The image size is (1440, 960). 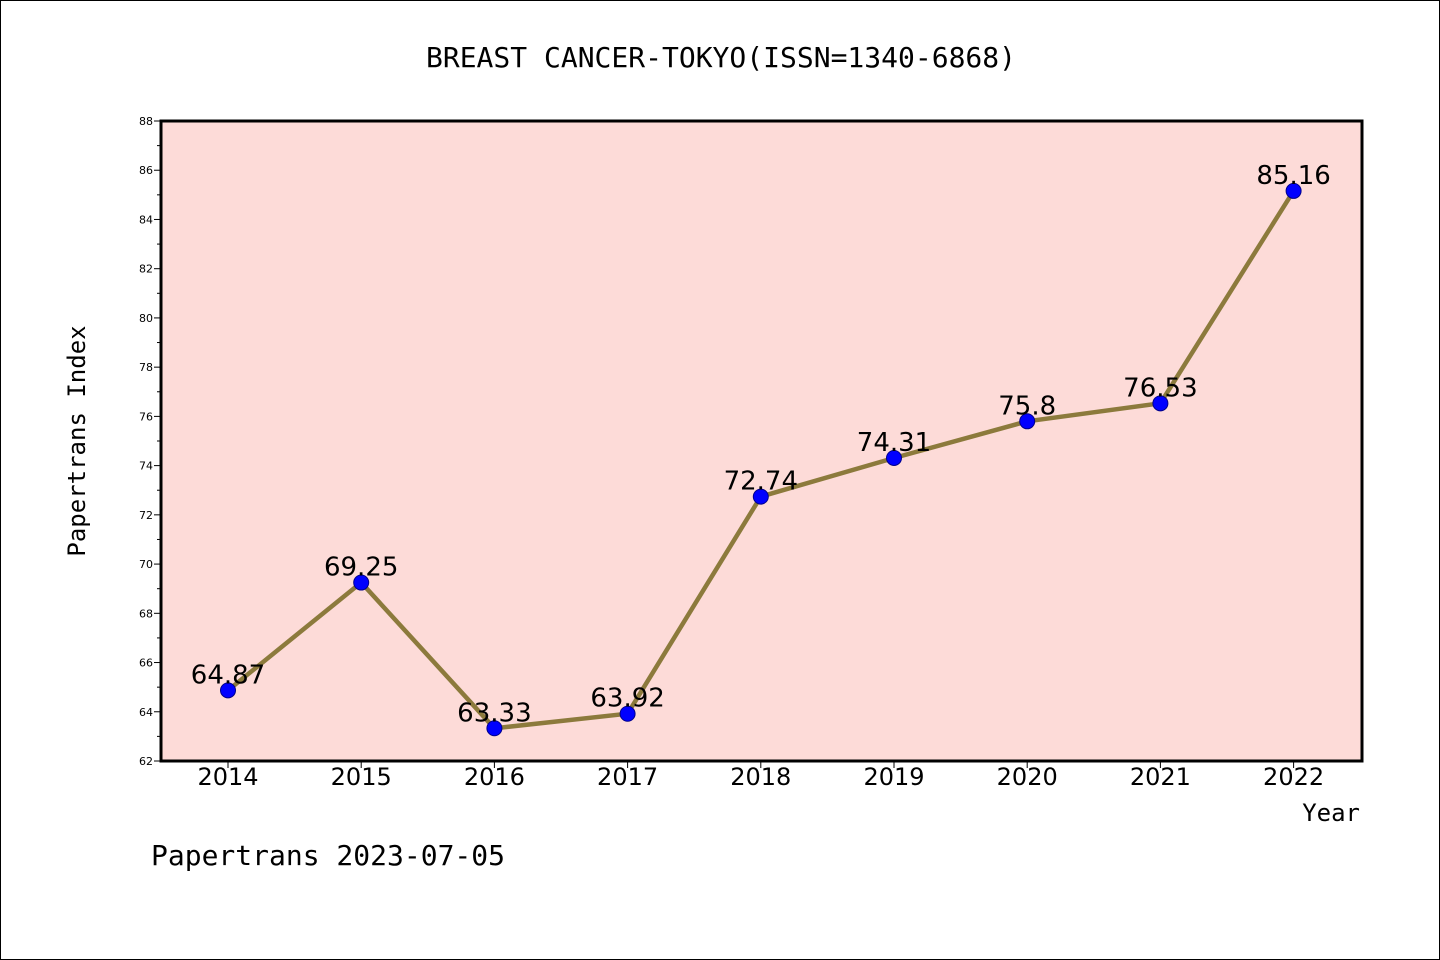 I want to click on x-tick-label: 2018, so click(x=760, y=777).